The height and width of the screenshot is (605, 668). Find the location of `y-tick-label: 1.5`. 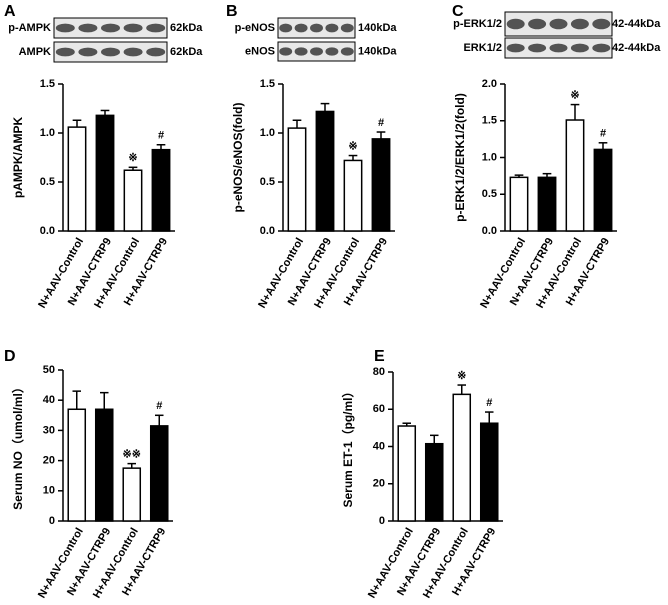

y-tick-label: 1.5 is located at coordinates (47, 84).